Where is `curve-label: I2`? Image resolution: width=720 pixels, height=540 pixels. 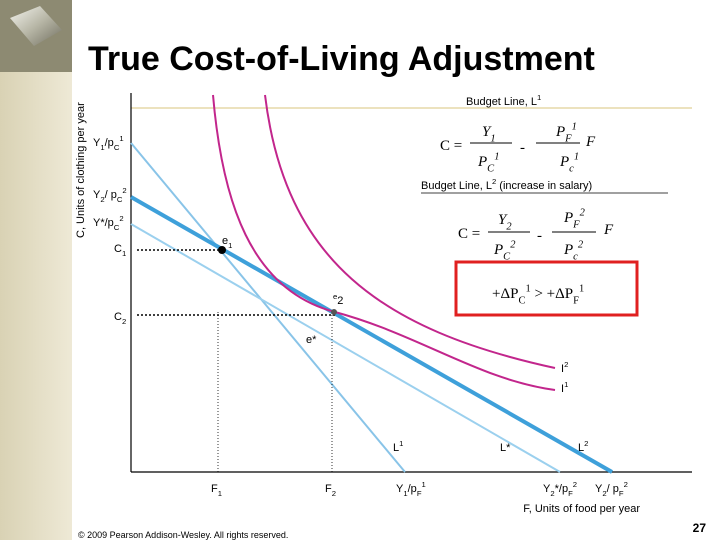 curve-label: I2 is located at coordinates (564, 367).